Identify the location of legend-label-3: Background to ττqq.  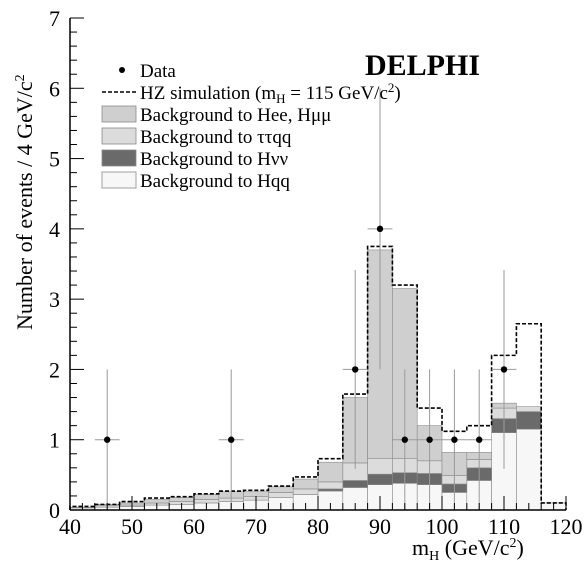
(216, 137).